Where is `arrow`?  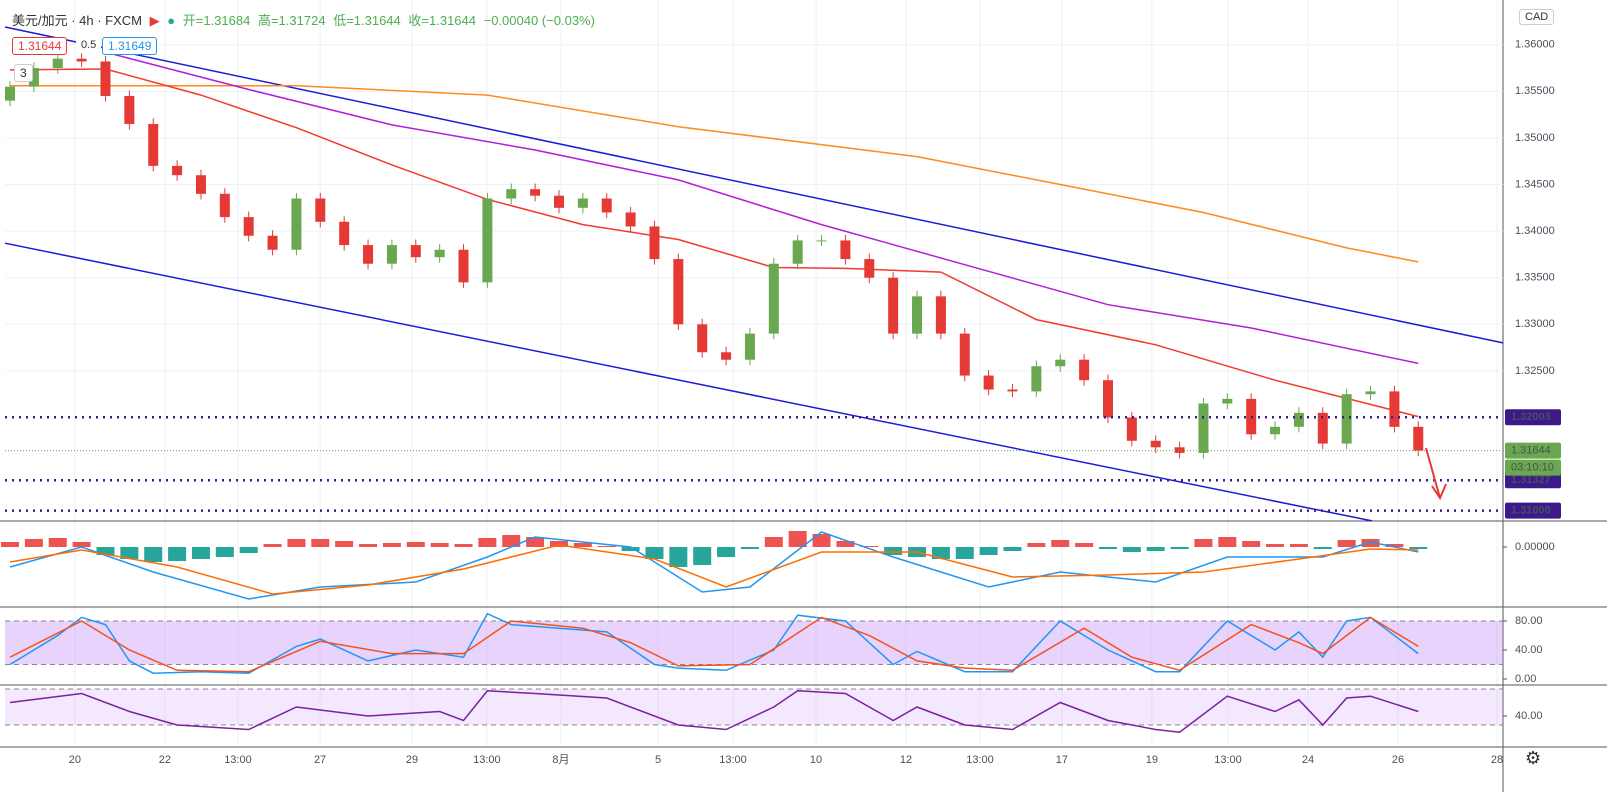
arrow is located at coordinates (1436, 474).